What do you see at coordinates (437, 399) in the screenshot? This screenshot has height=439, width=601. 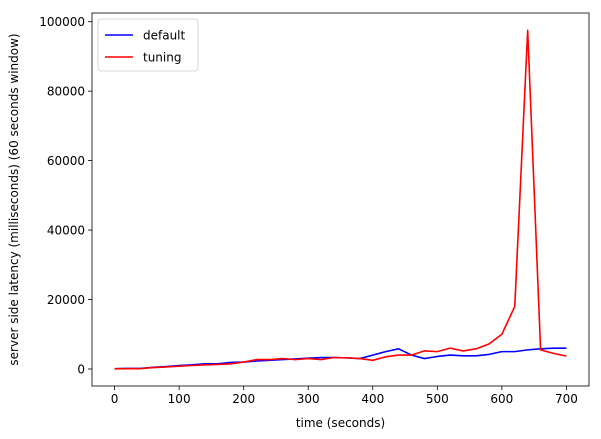 I see `x-tick-label: 500` at bounding box center [437, 399].